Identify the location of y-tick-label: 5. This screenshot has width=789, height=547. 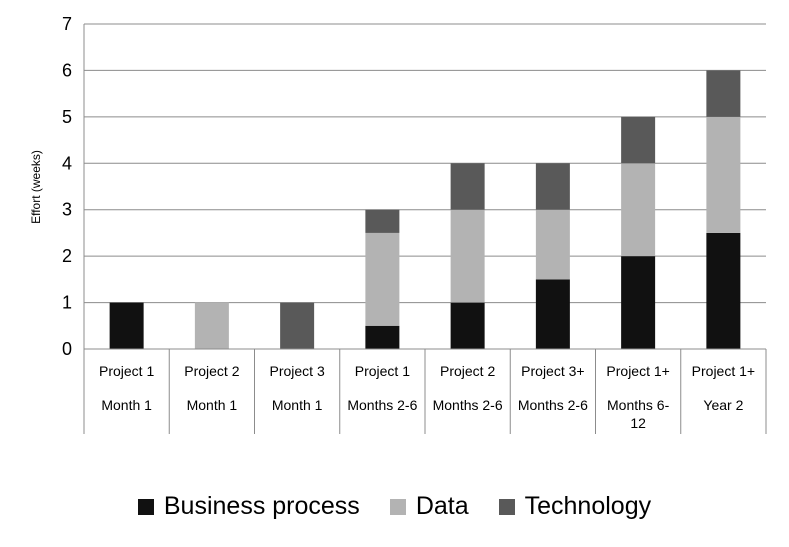
(67, 117).